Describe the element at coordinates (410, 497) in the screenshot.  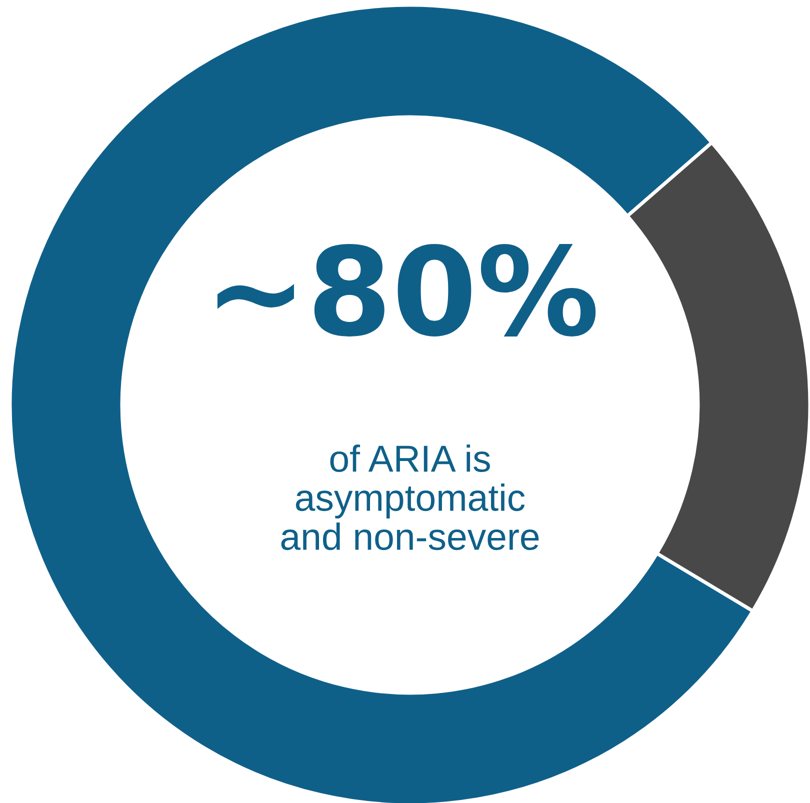
I see `text: of ARIA is asymptomatic and non-severe` at that location.